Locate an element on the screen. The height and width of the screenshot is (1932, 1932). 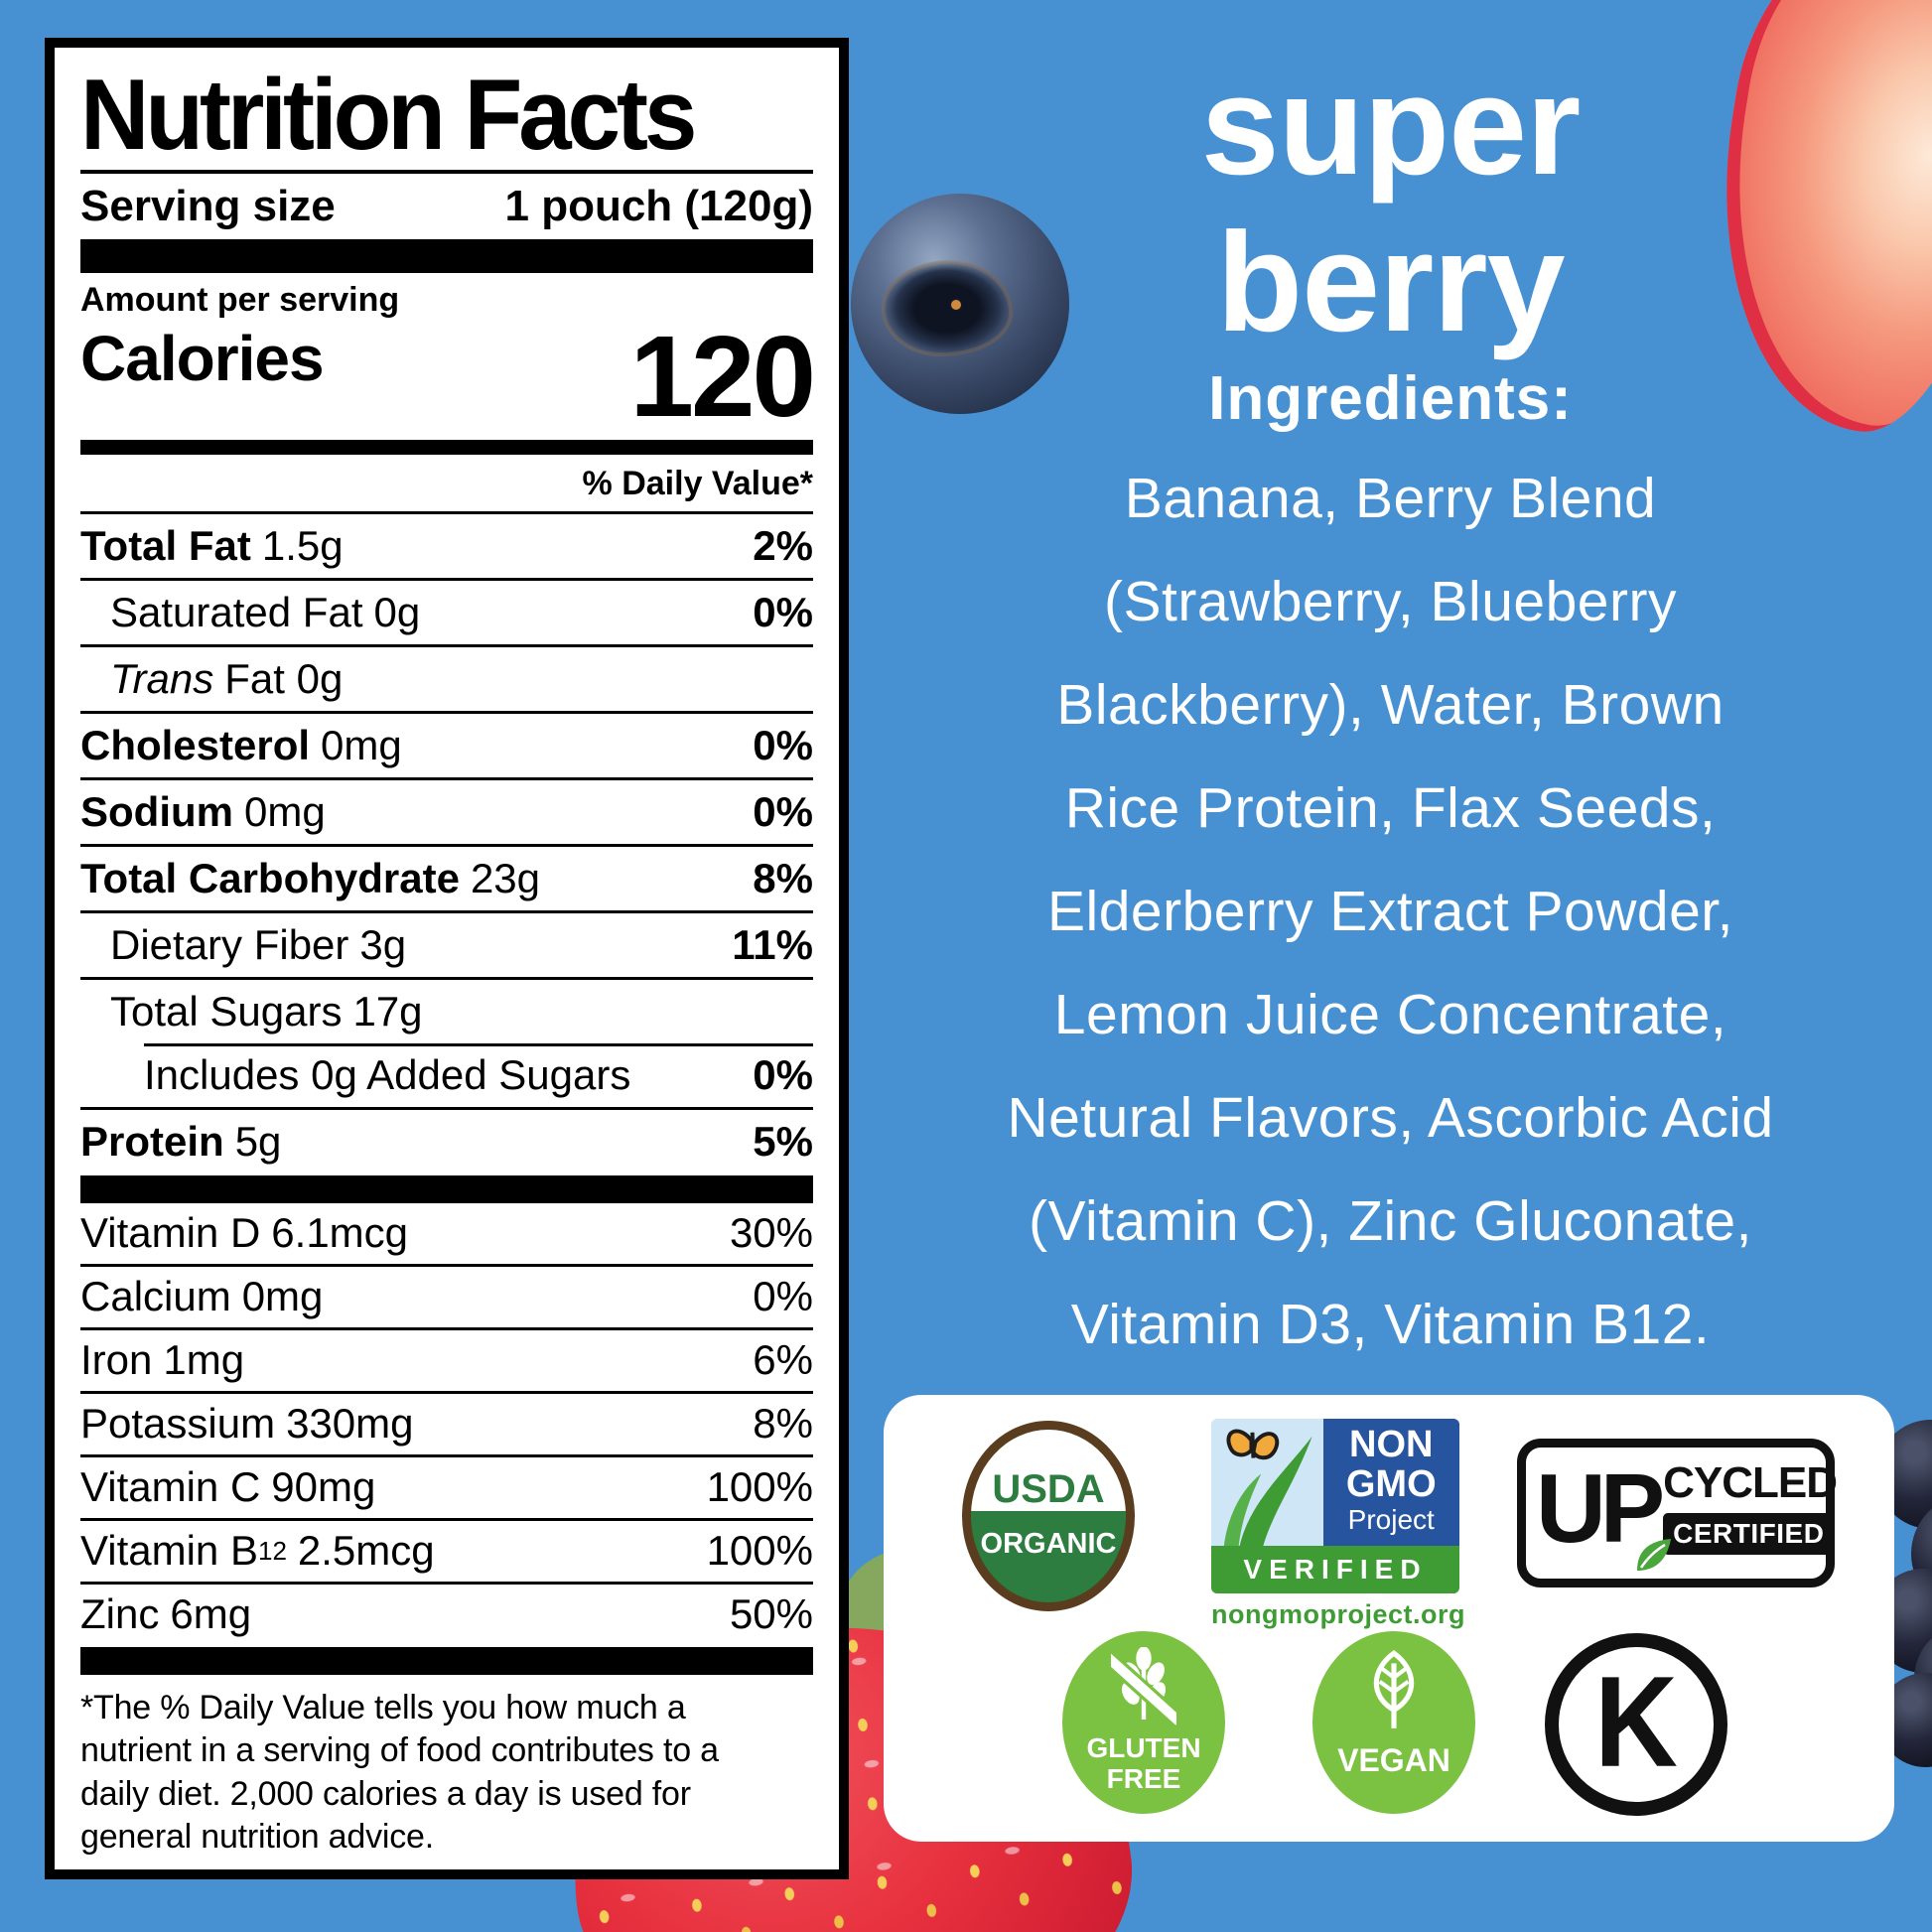
nutrient-amount: Fat 0g is located at coordinates (284, 678).